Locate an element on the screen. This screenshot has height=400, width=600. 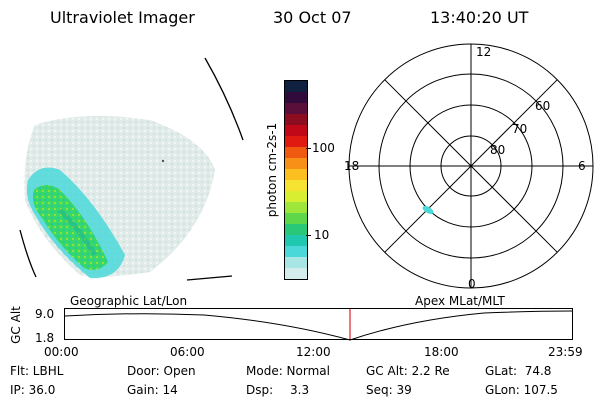
instrument-title: Ultraviolet Imager is located at coordinates (122, 17).